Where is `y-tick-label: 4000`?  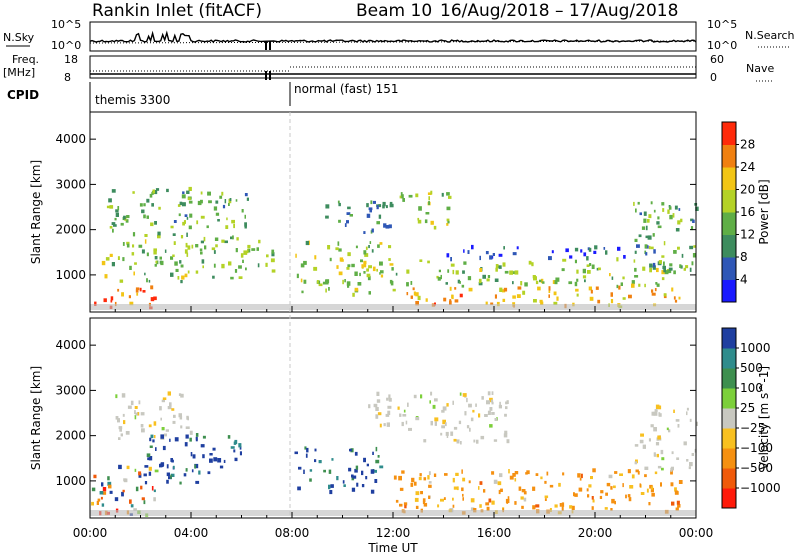
y-tick-label: 4000 is located at coordinates (70, 345).